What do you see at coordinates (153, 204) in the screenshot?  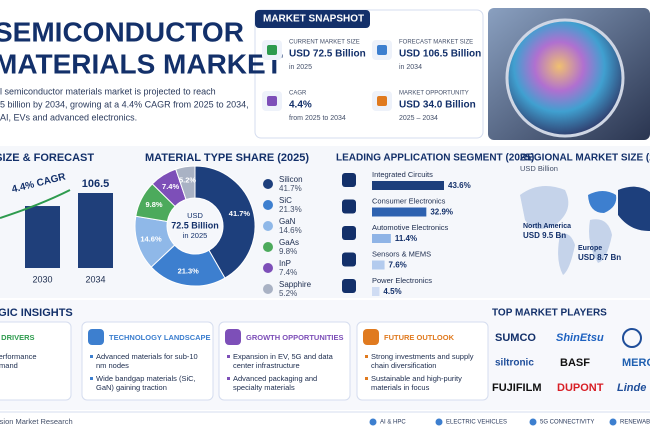 I see `slice-label: 9.8%` at bounding box center [153, 204].